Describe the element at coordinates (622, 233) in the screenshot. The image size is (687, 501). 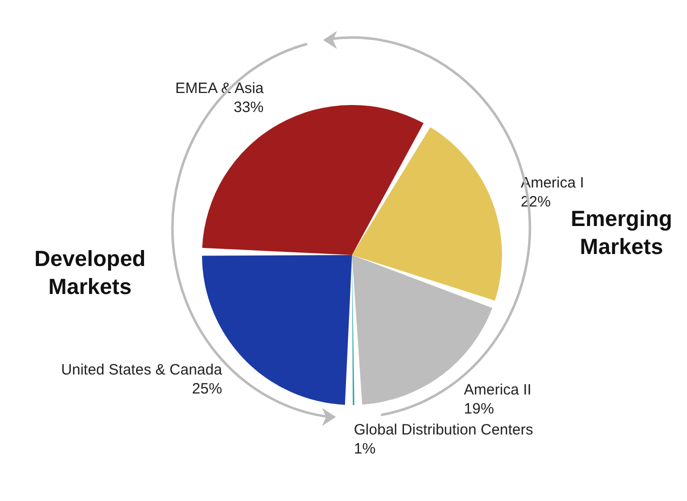
I see `text: Emerging Markets` at that location.